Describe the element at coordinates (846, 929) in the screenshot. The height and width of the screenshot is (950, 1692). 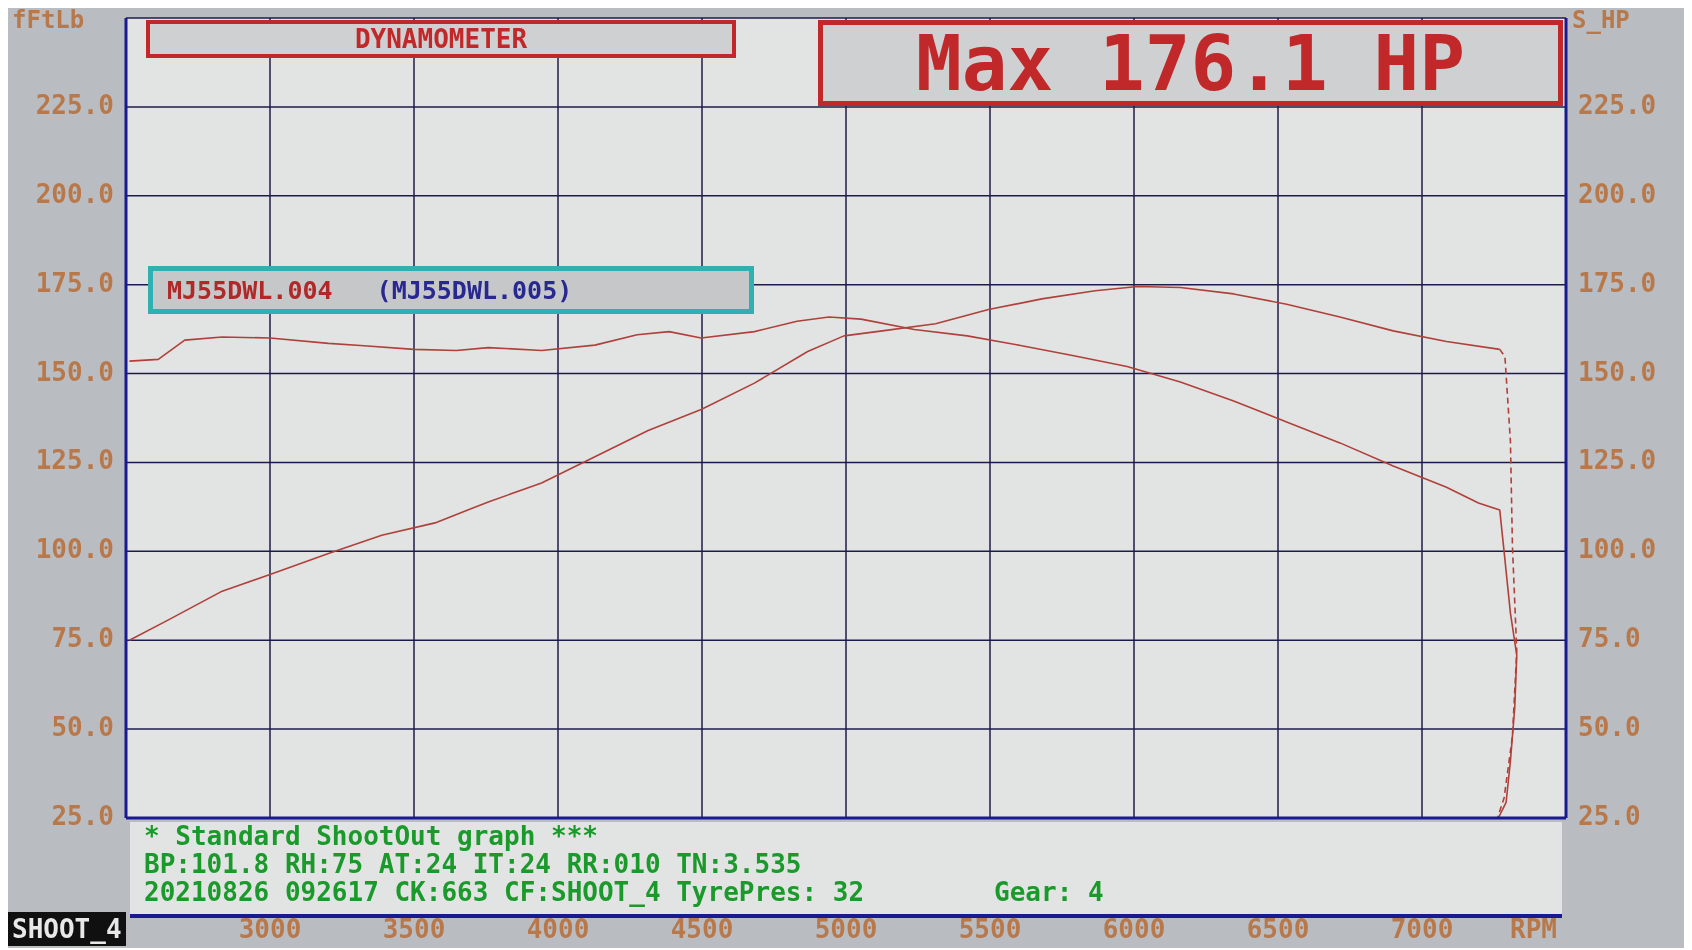
I see `x-tick-label: 5000` at that location.